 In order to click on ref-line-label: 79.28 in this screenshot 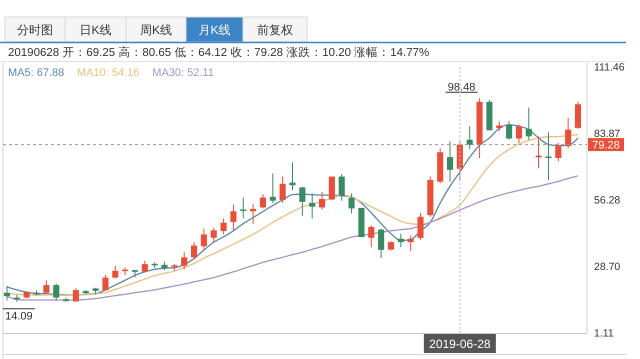, I will do `click(606, 146)`.